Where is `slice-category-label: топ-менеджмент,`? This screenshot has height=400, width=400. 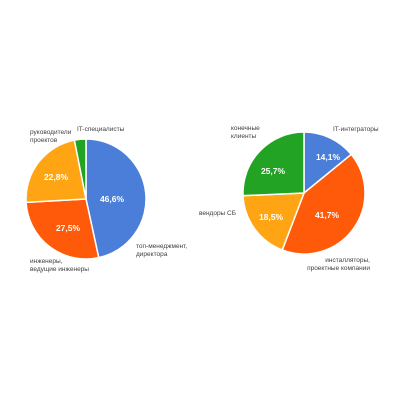
slice-category-label: топ-менеджмент, is located at coordinates (161, 246).